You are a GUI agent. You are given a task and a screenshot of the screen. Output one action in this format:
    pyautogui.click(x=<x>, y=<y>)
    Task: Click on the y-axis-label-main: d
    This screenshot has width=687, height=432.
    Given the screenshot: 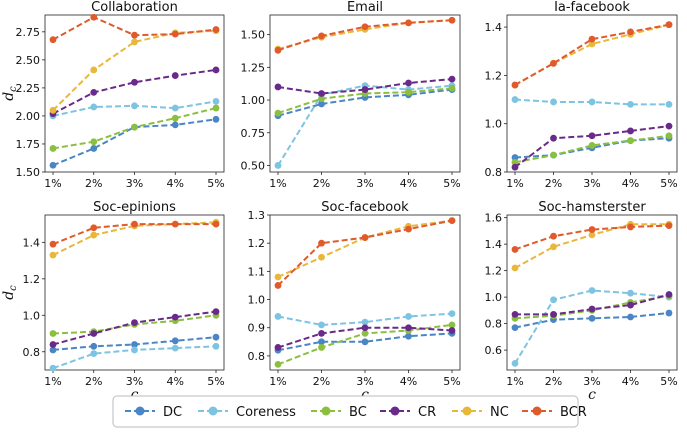 What is the action you would take?
    pyautogui.click(x=9, y=96)
    